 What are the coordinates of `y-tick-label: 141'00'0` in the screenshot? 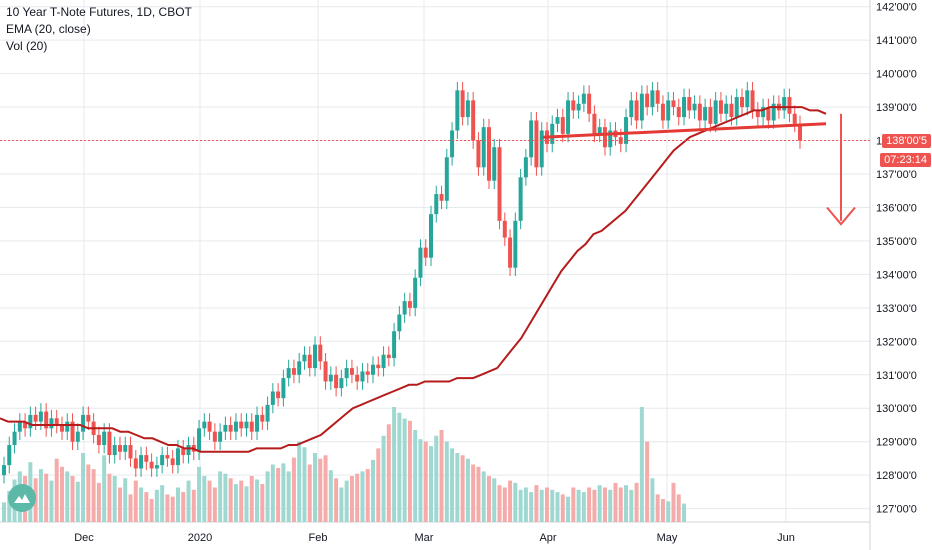 It's located at (896, 41).